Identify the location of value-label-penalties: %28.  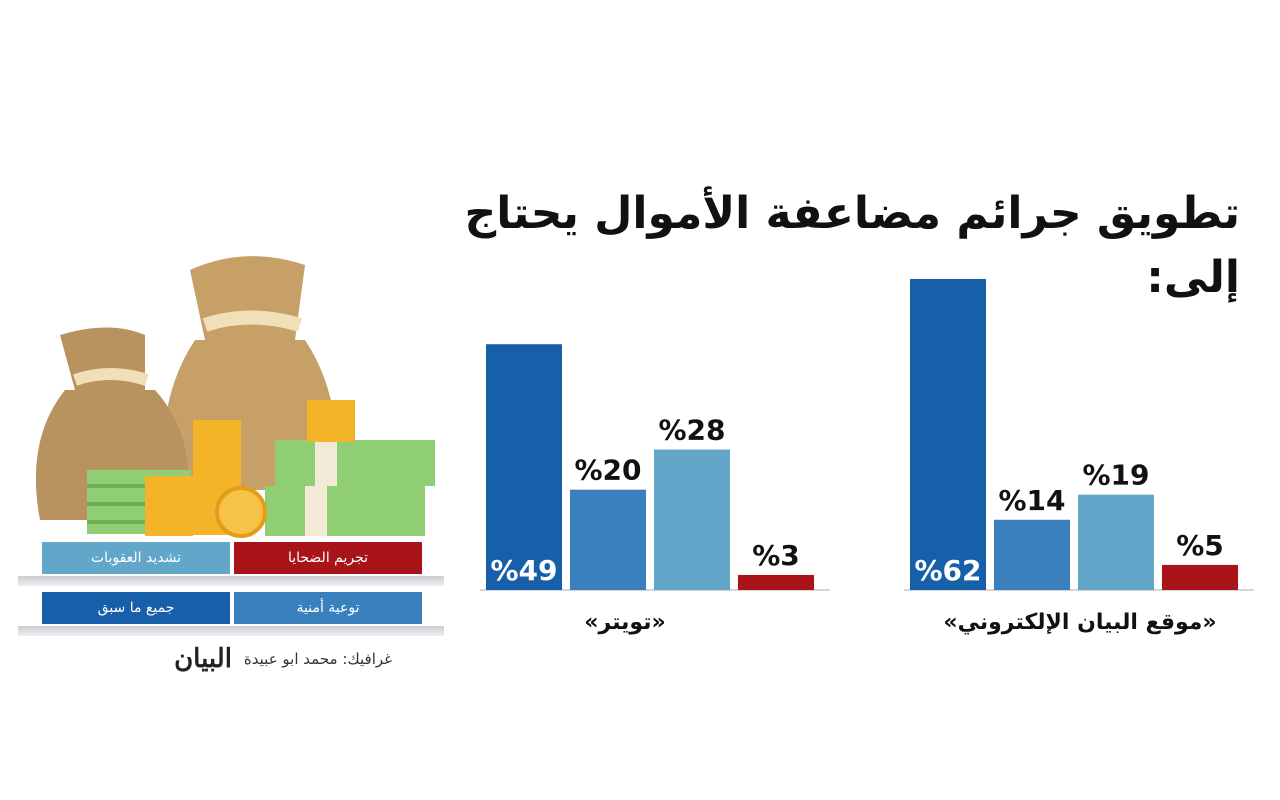
(691, 430).